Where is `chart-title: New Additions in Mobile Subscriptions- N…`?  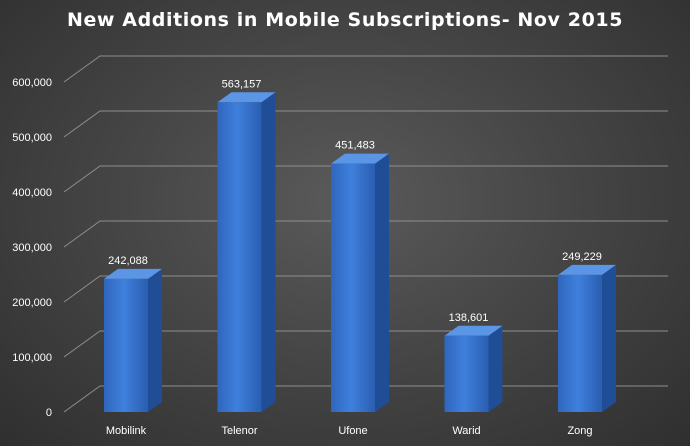
chart-title: New Additions in Mobile Subscriptions- N… is located at coordinates (345, 20).